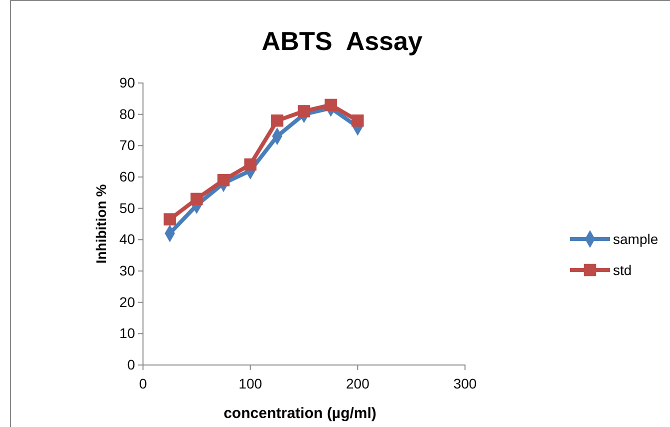 The image size is (670, 427). What do you see at coordinates (101, 224) in the screenshot?
I see `y-axis-title: Inhibition %` at bounding box center [101, 224].